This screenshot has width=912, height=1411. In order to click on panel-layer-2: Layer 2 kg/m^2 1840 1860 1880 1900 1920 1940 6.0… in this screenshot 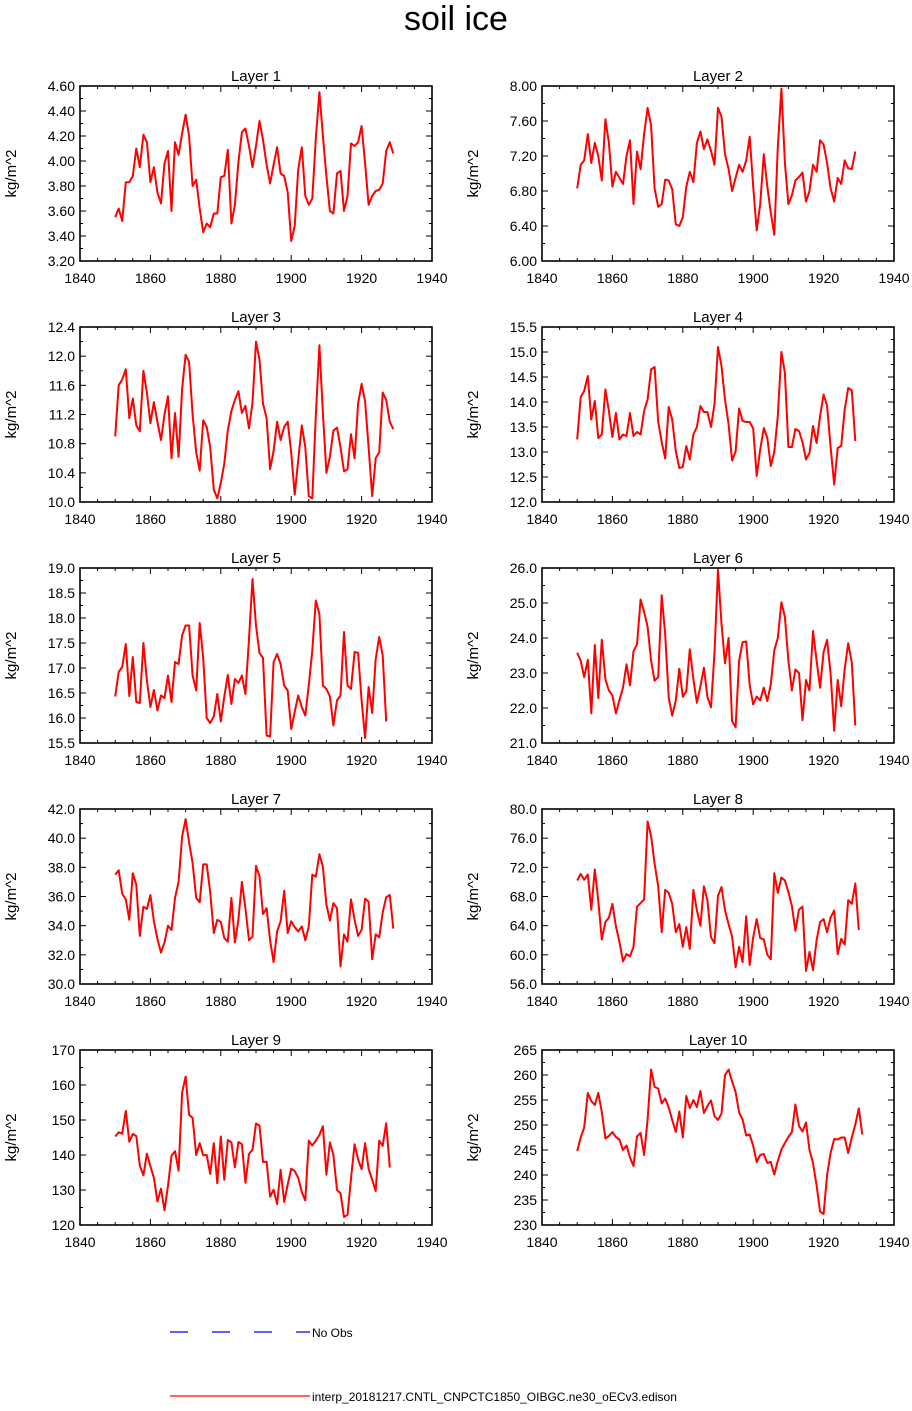, I will do `click(687, 177)`.